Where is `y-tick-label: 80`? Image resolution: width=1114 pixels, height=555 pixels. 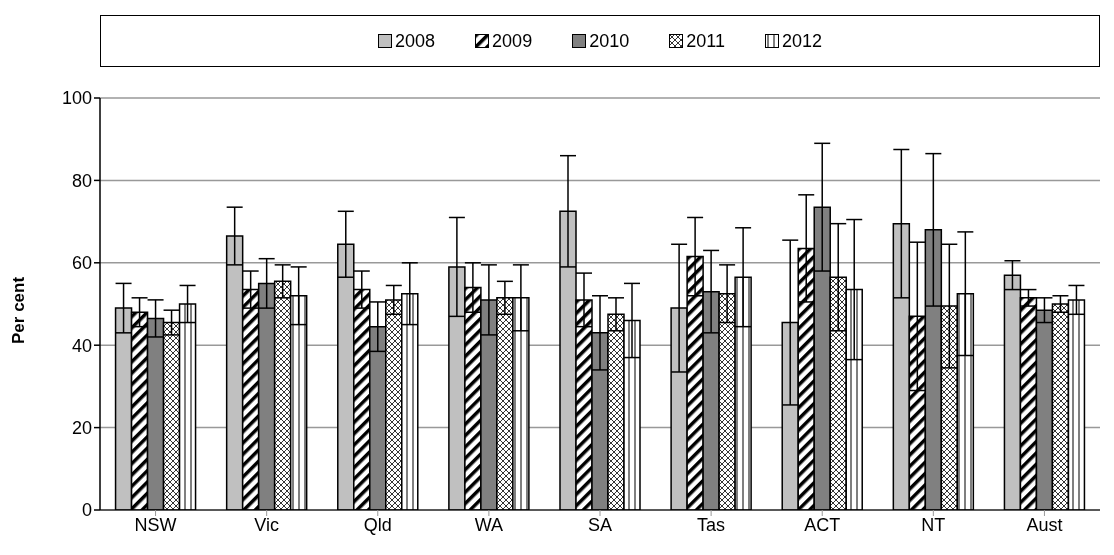
y-tick-label: 80 is located at coordinates (81, 180).